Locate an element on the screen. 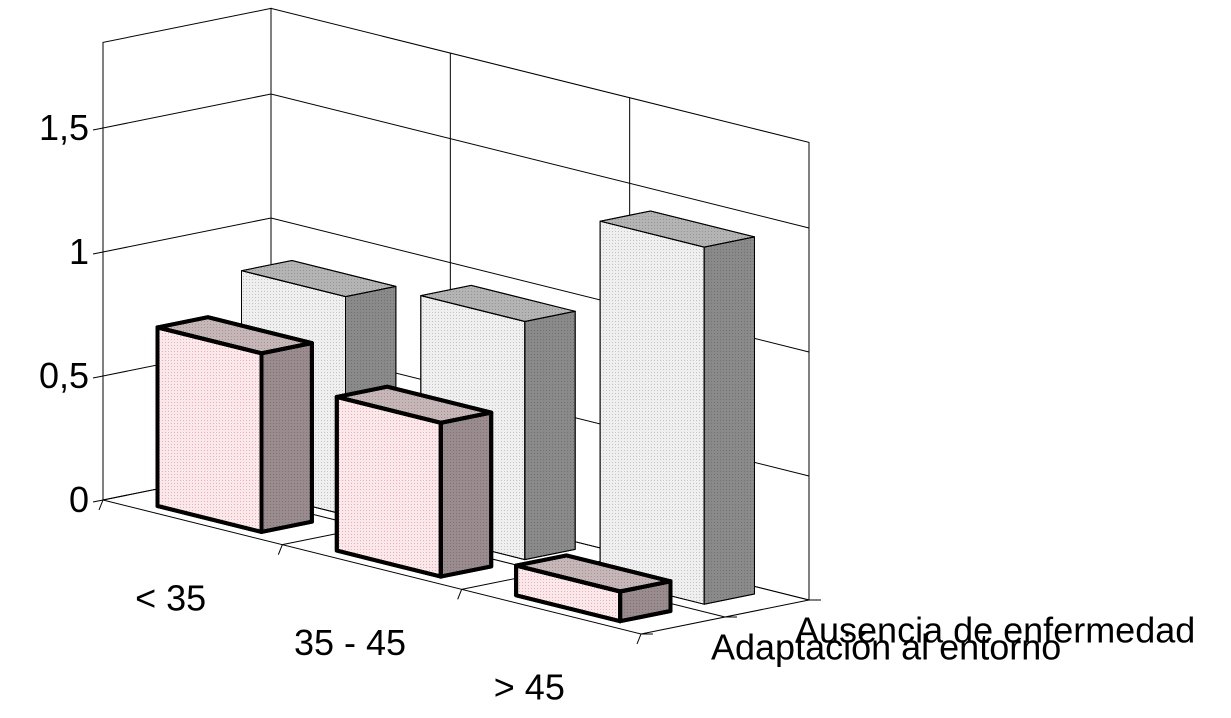 The image size is (1231, 718). x-tick-label: > 45 is located at coordinates (529, 687).